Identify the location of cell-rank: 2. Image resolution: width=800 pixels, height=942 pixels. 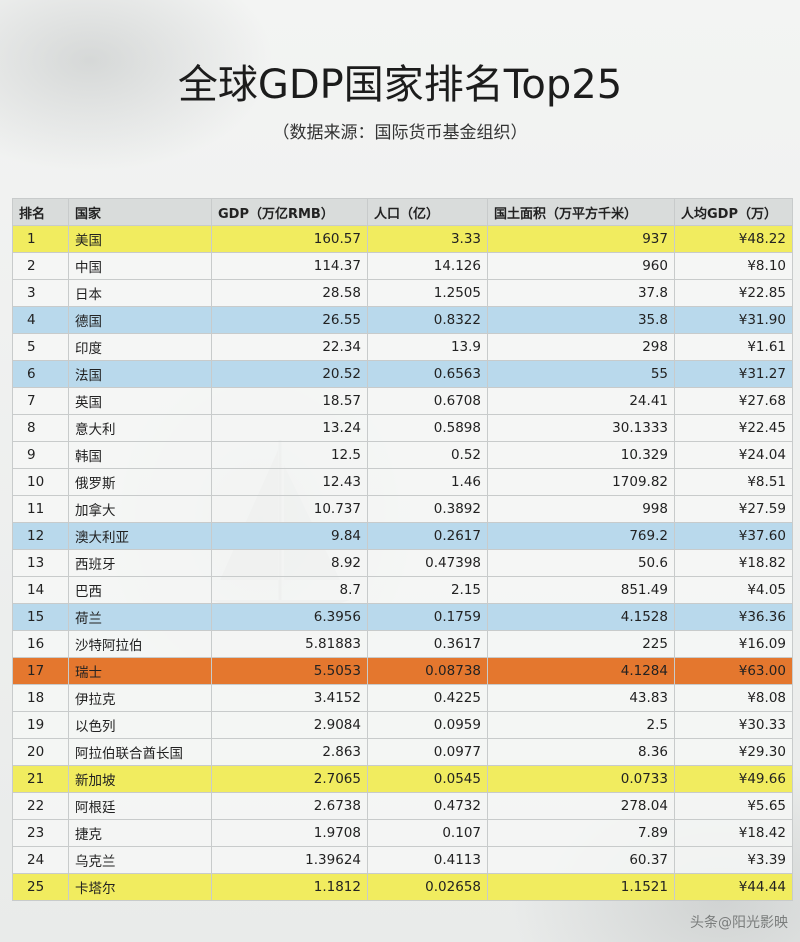
(40, 266).